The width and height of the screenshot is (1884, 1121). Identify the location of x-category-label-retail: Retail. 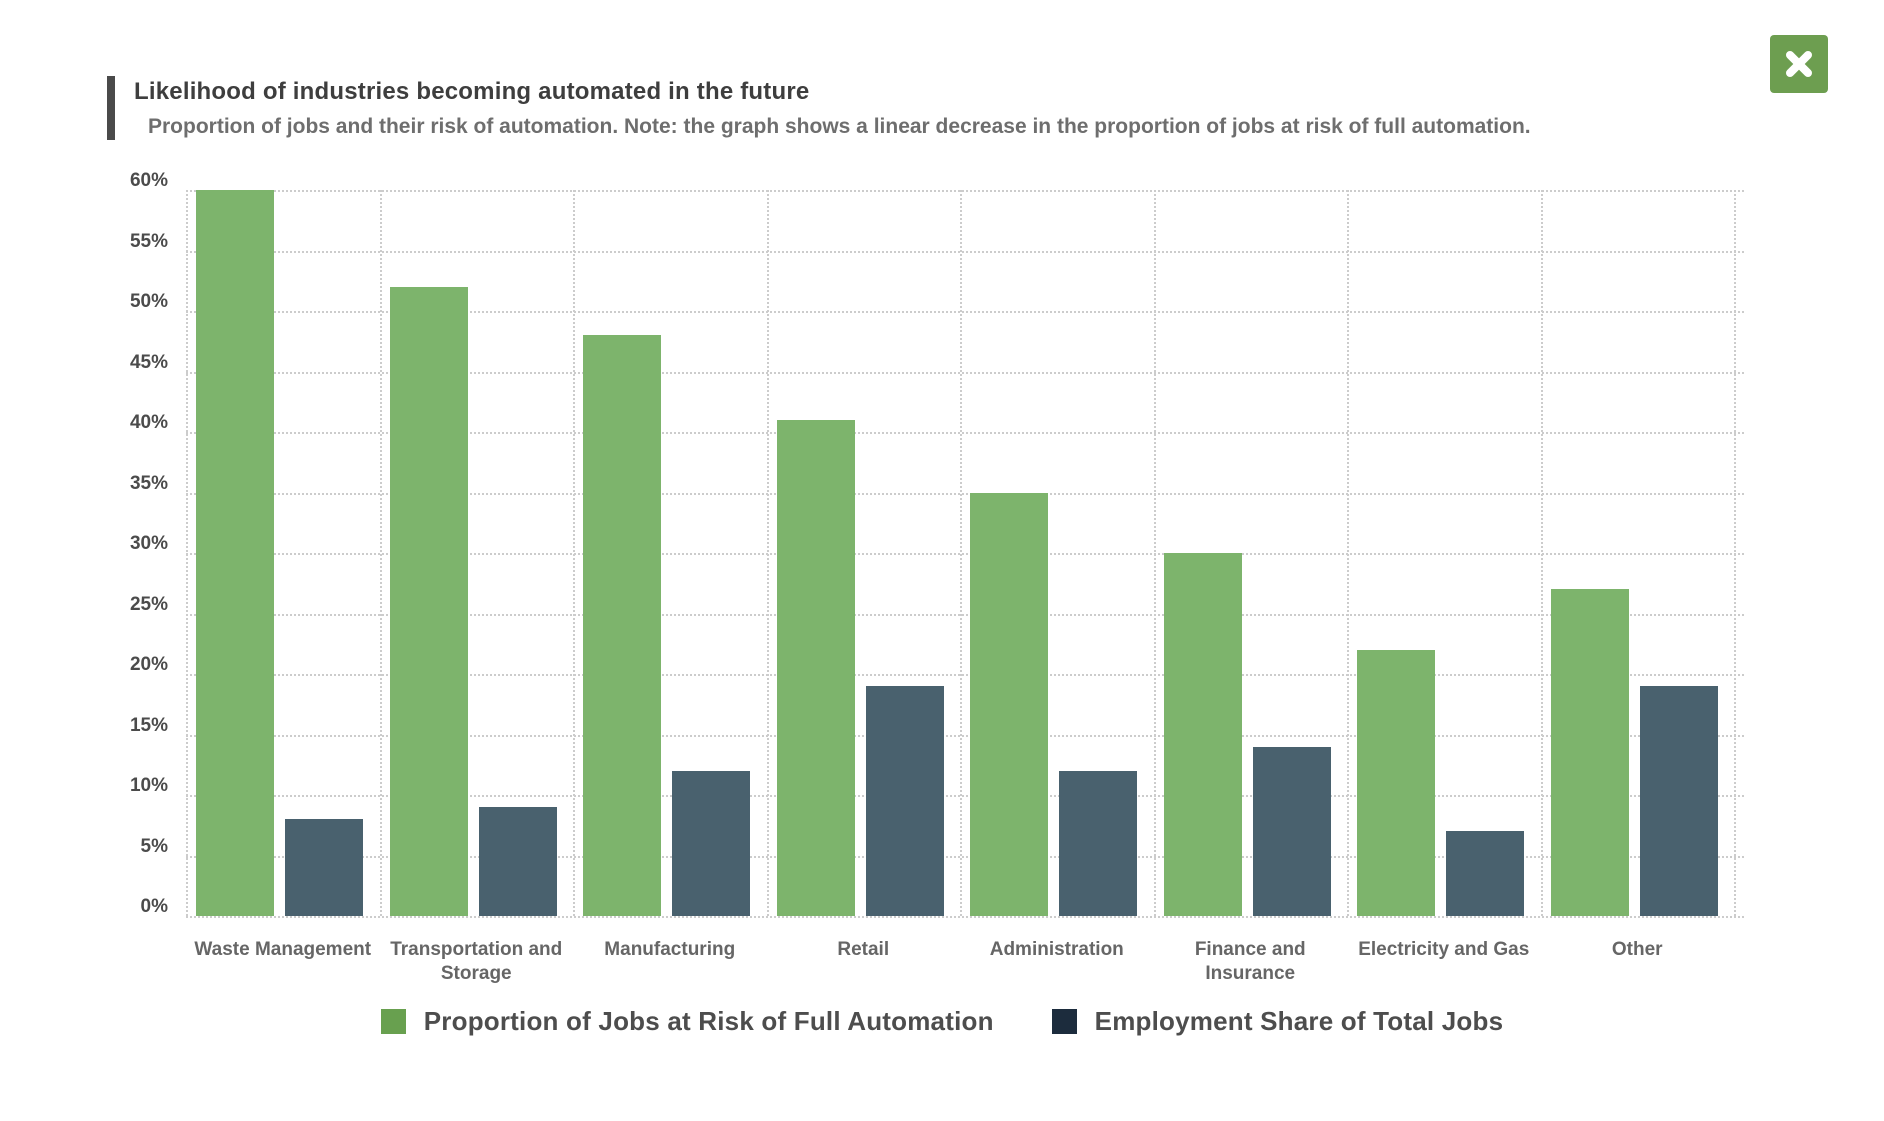
(863, 949).